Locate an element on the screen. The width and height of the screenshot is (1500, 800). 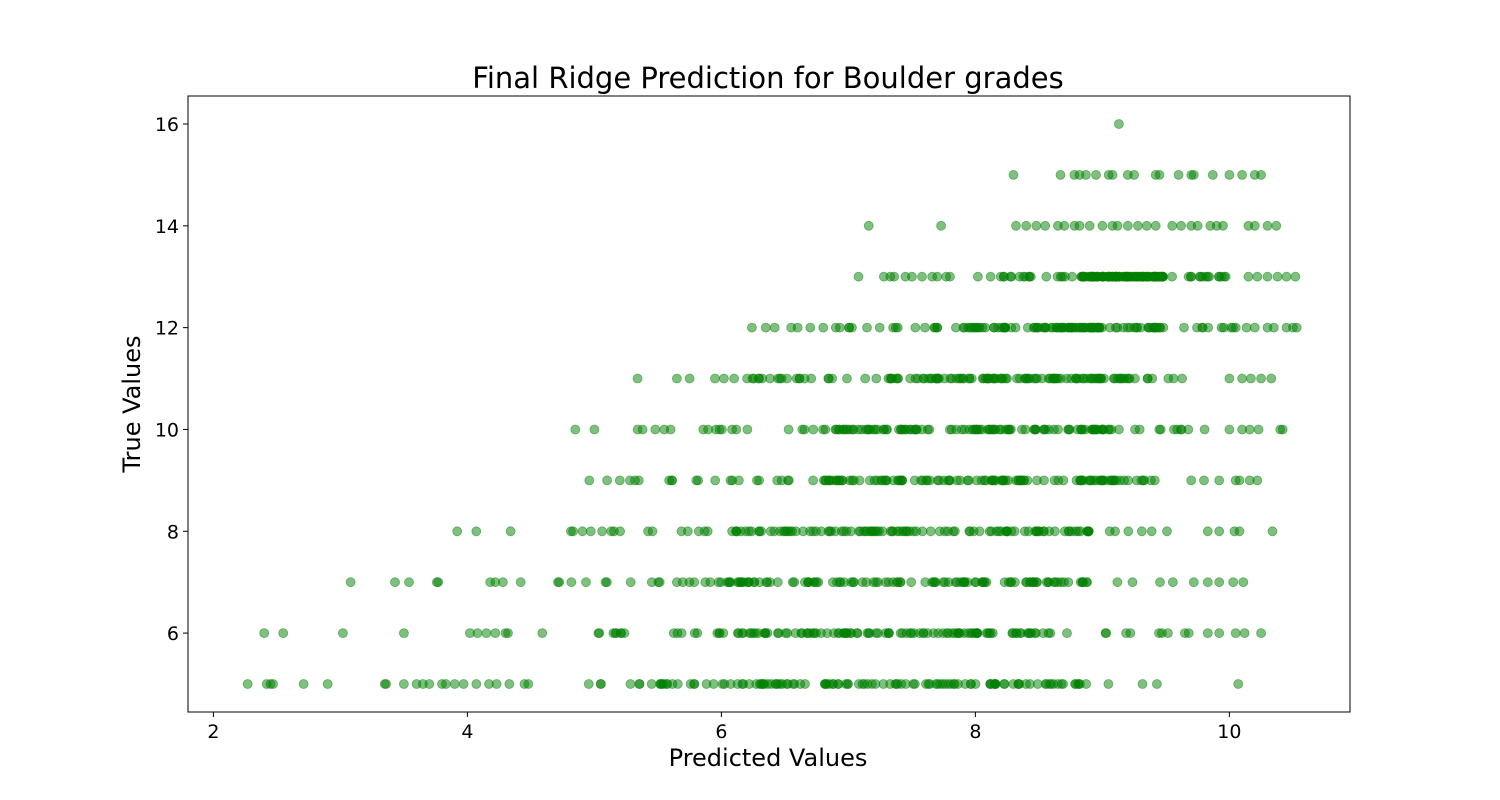
x-tick-label: 4 is located at coordinates (467, 732).